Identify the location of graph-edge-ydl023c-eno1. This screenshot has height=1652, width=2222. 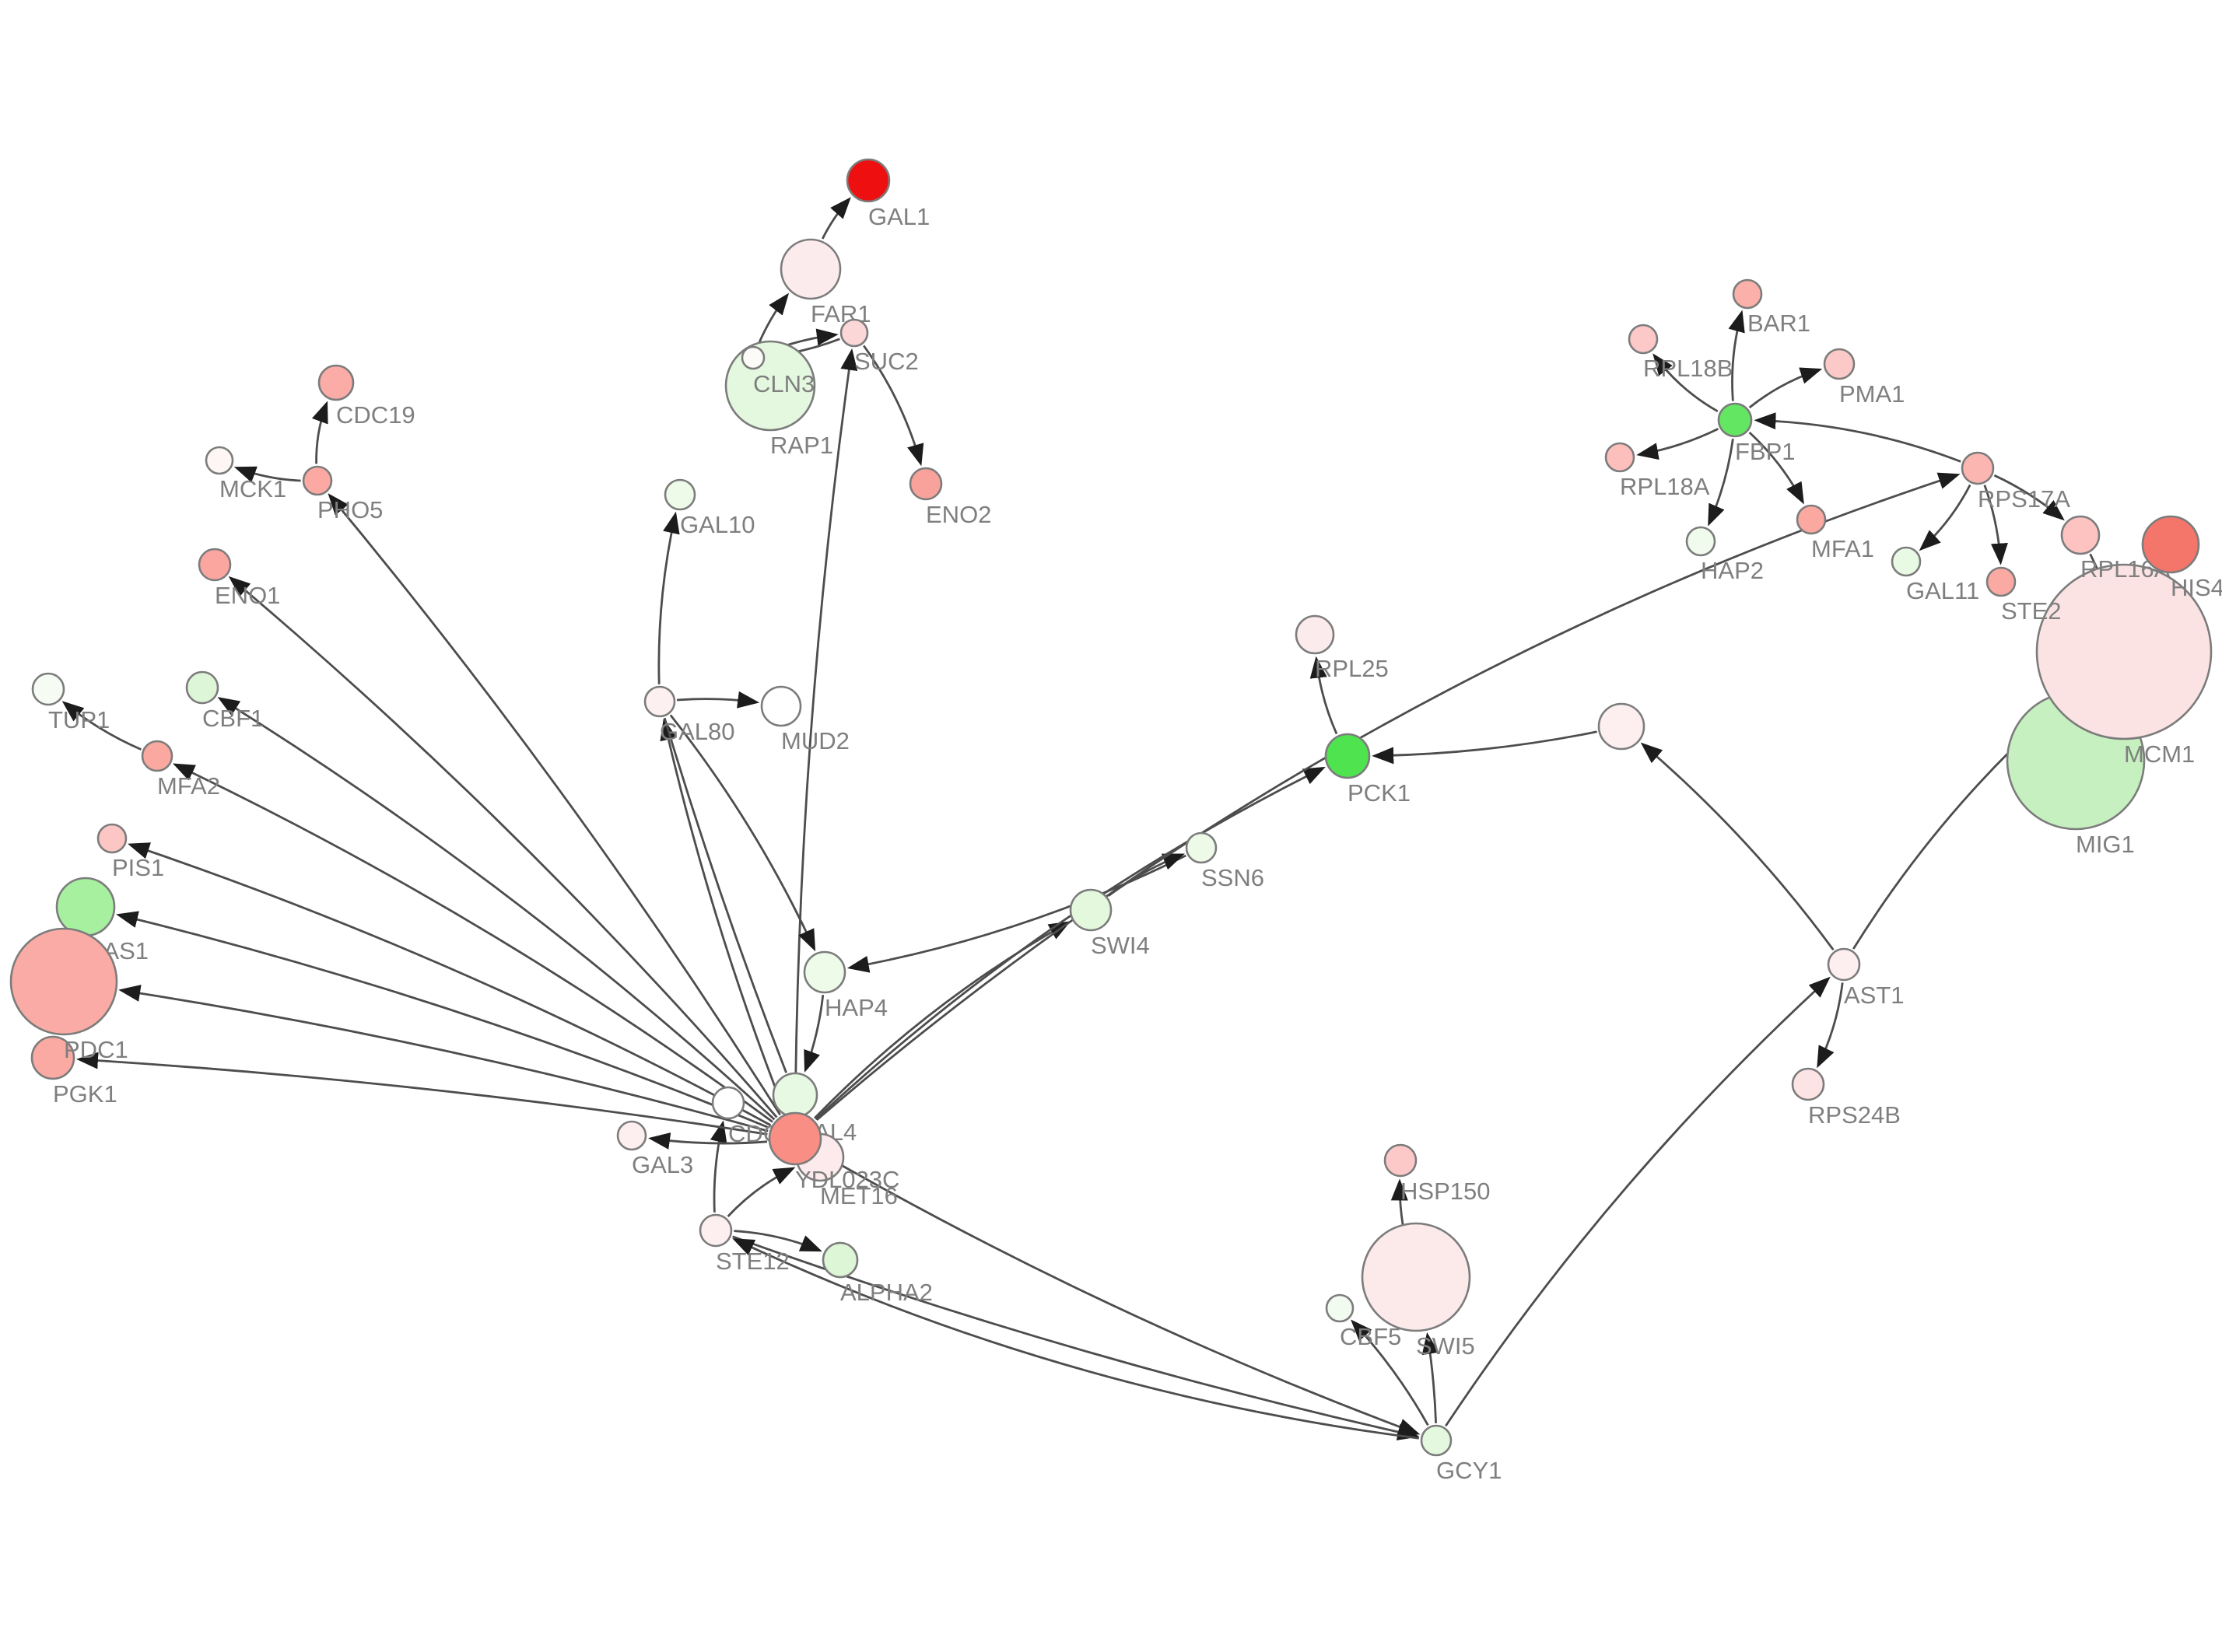
(503, 847).